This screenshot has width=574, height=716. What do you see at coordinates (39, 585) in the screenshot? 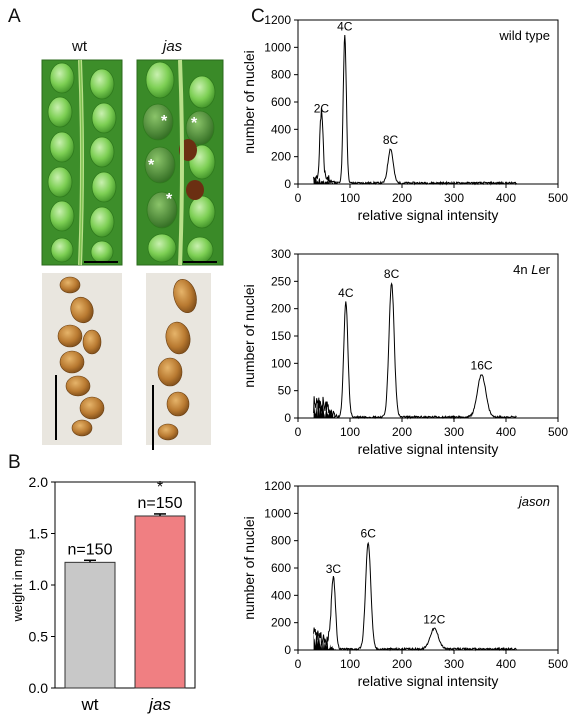
I see `y-tick-label: 1.0` at bounding box center [39, 585].